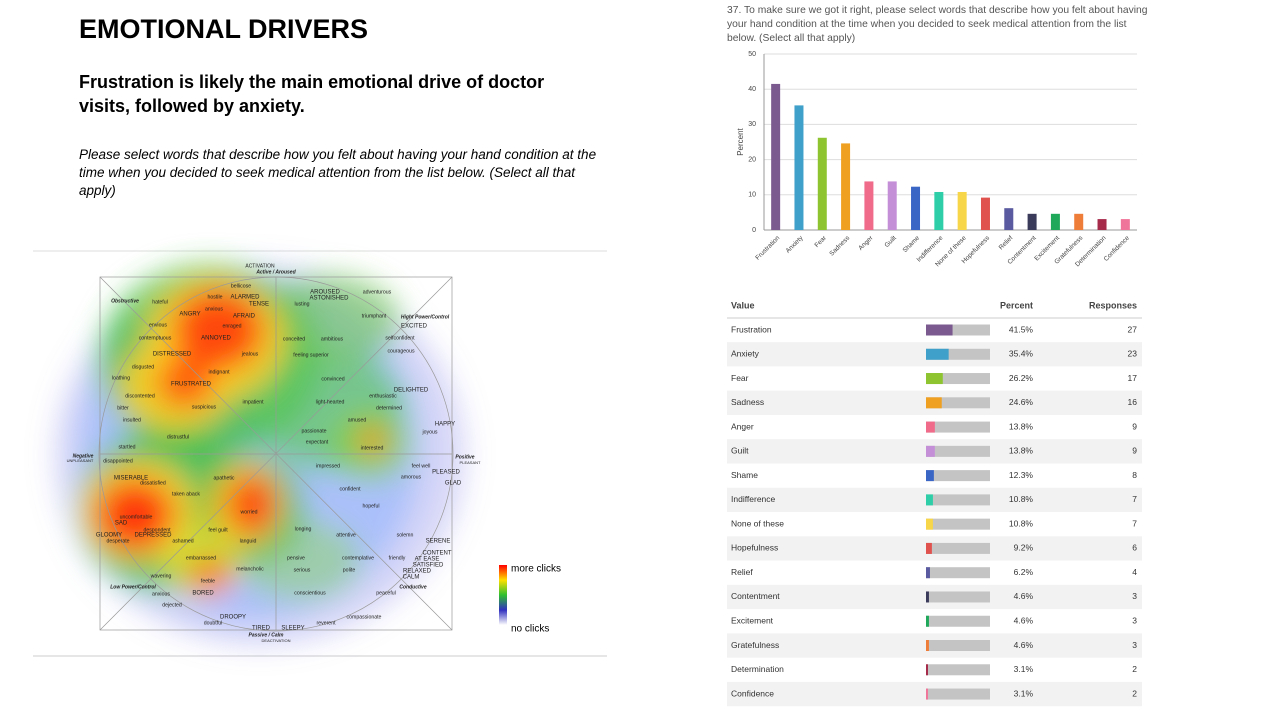 Image resolution: width=1275 pixels, height=715 pixels. What do you see at coordinates (740, 378) in the screenshot?
I see `cell: Fear` at bounding box center [740, 378].